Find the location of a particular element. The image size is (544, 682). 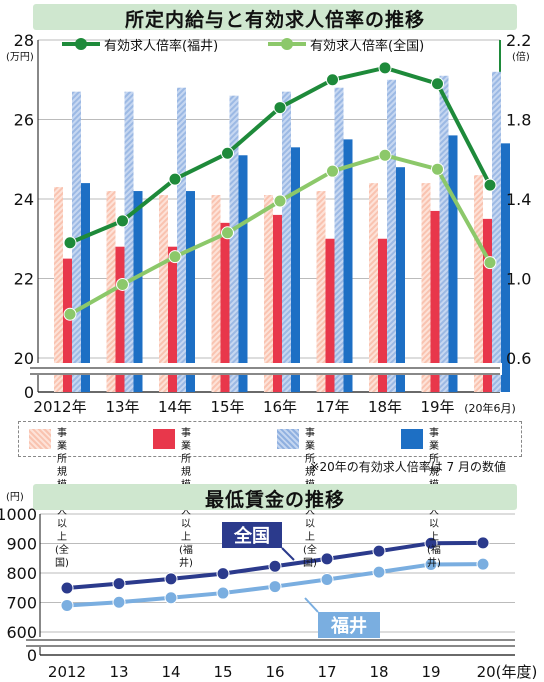

label-fukui-pointer is located at coordinates (311, 605).